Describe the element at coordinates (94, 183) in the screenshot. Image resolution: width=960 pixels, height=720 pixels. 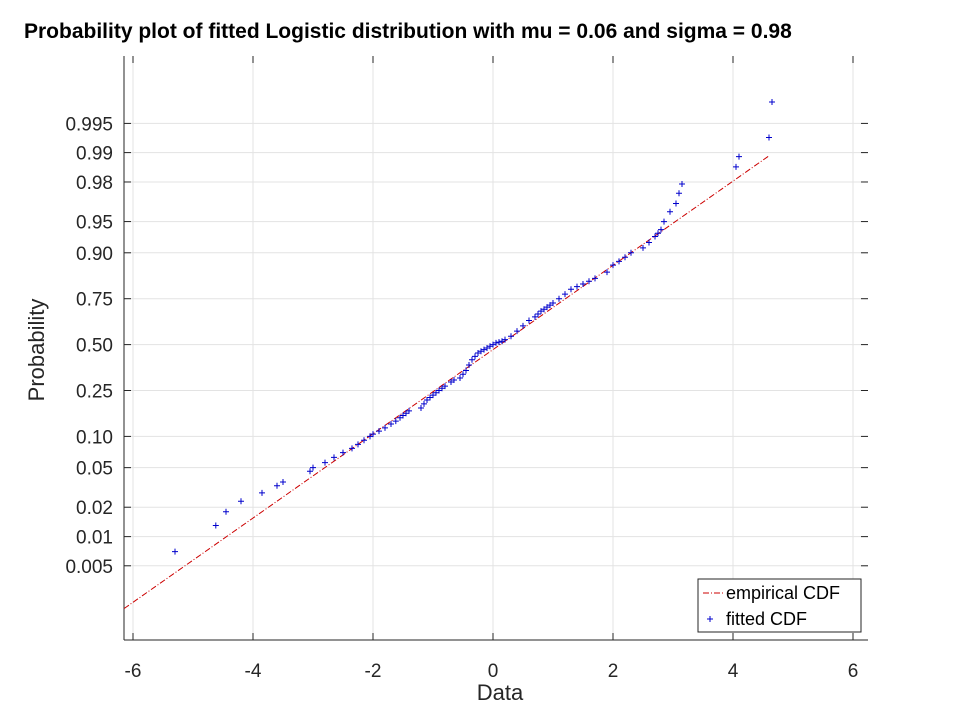
I see `y-tick-label: 0.98` at that location.